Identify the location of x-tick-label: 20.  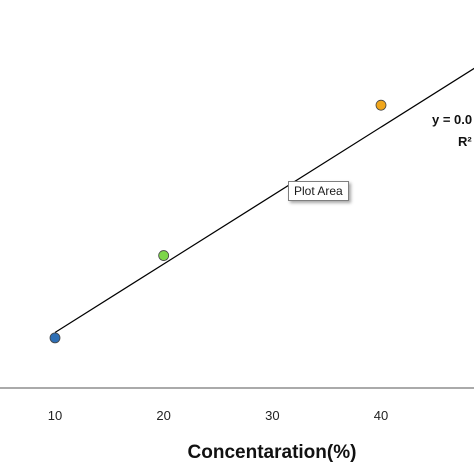
(163, 415).